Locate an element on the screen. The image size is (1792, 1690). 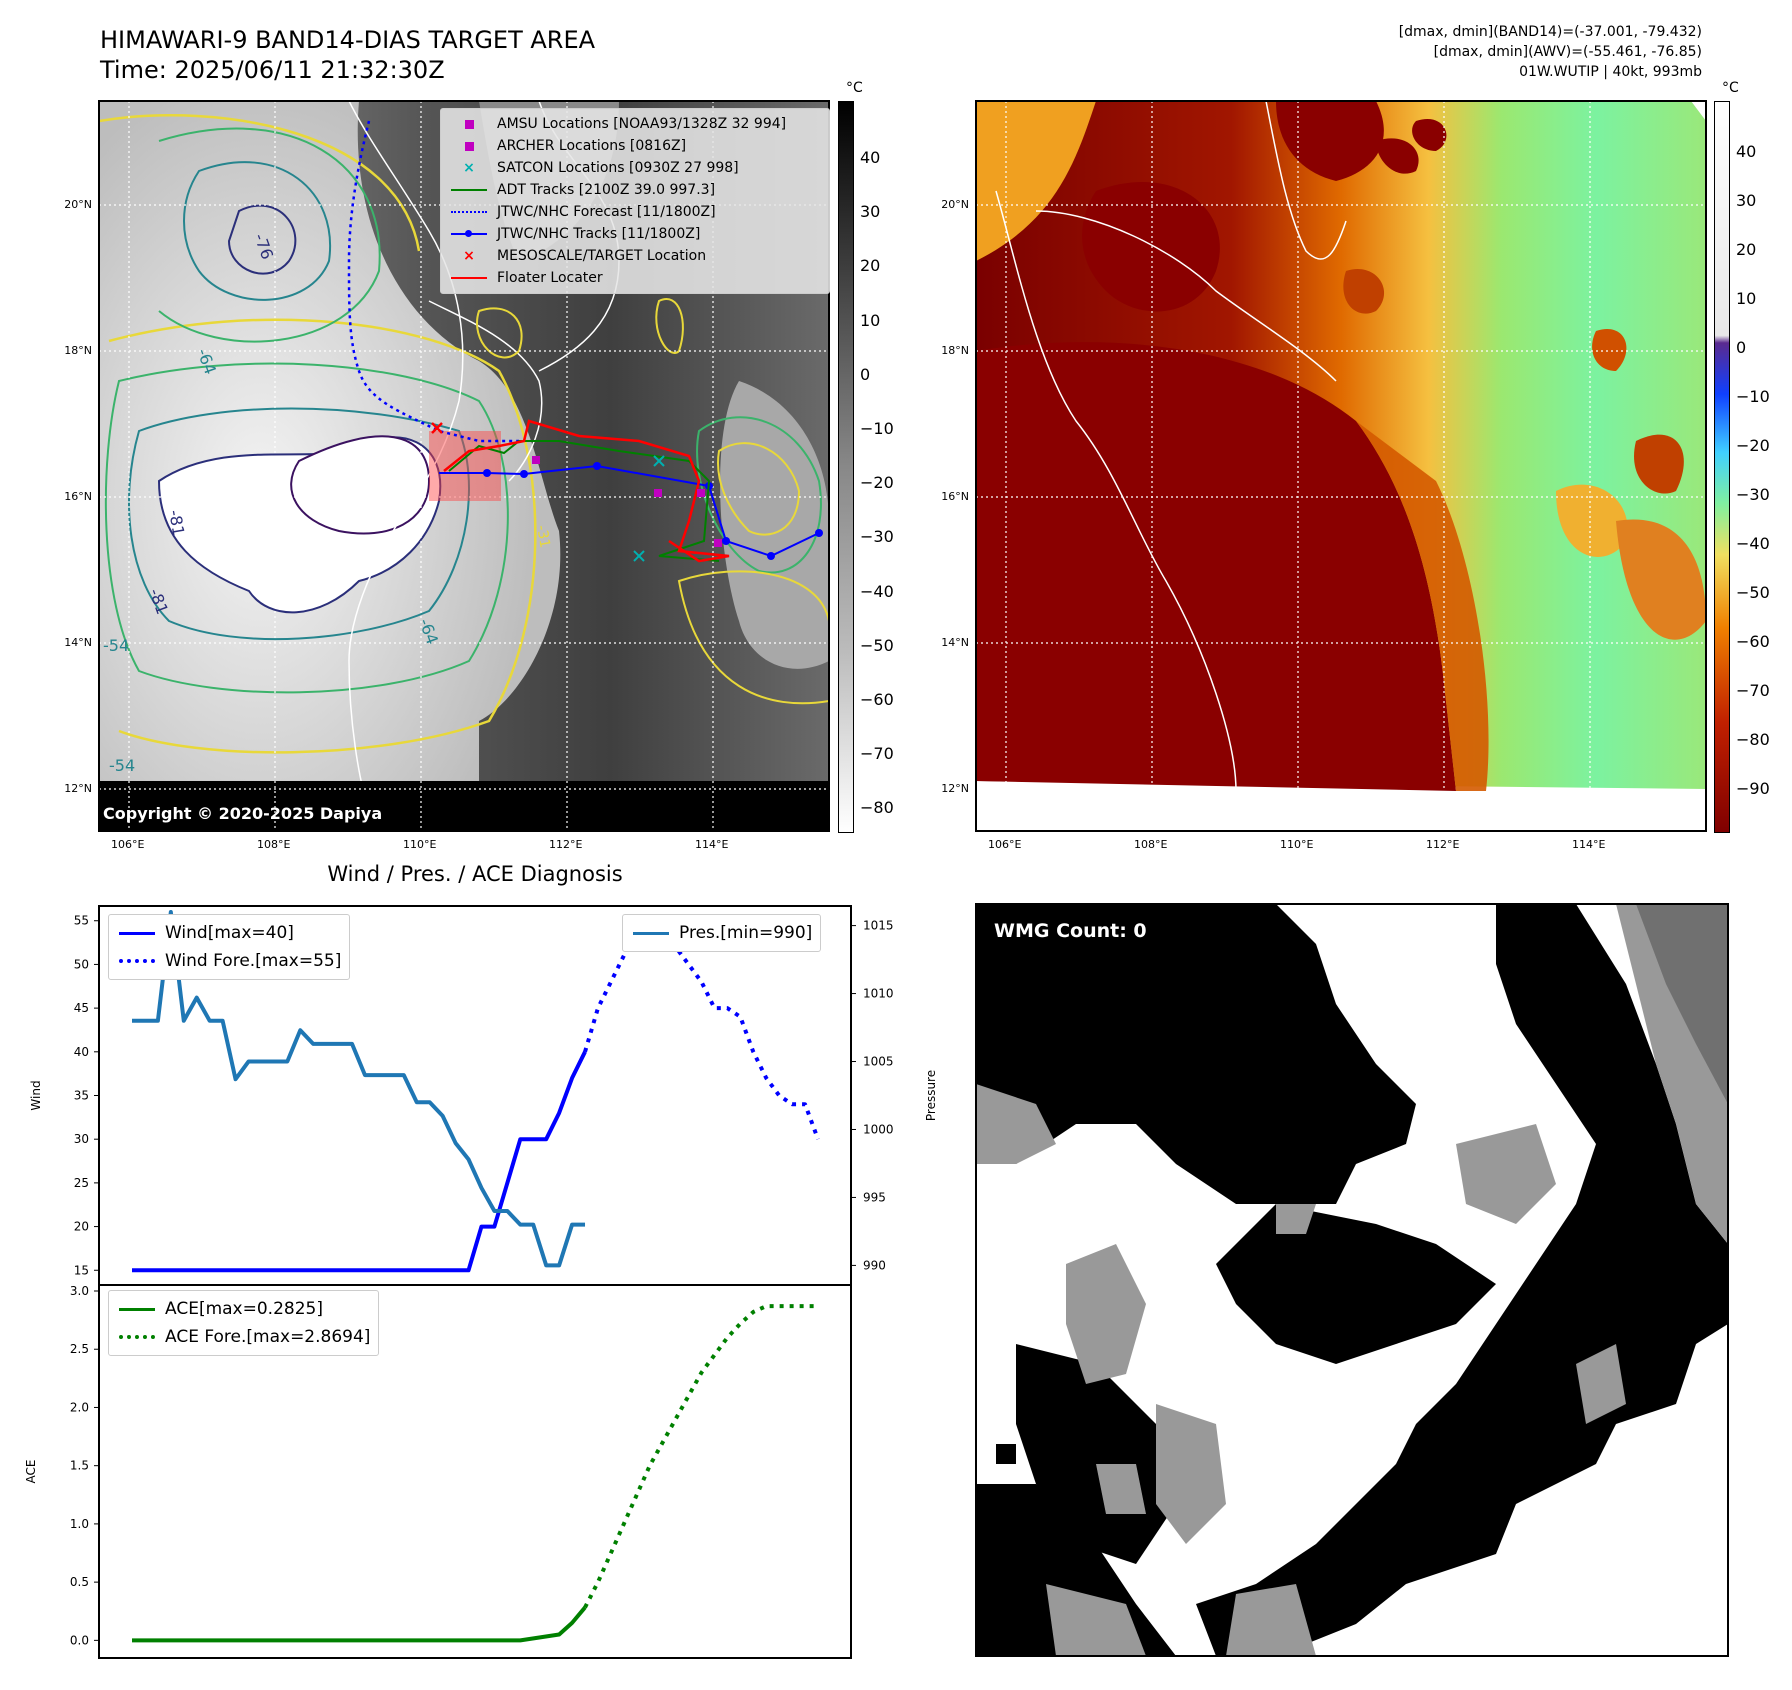
satcon-points is located at coordinates (649, 508).